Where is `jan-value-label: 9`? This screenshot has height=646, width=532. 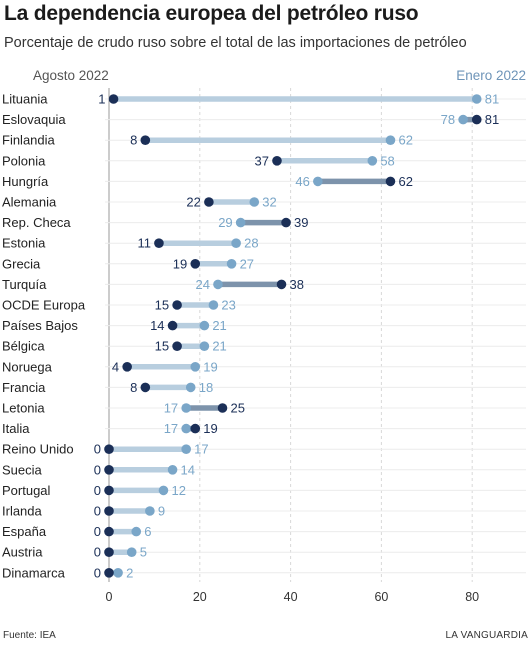 jan-value-label: 9 is located at coordinates (161, 511).